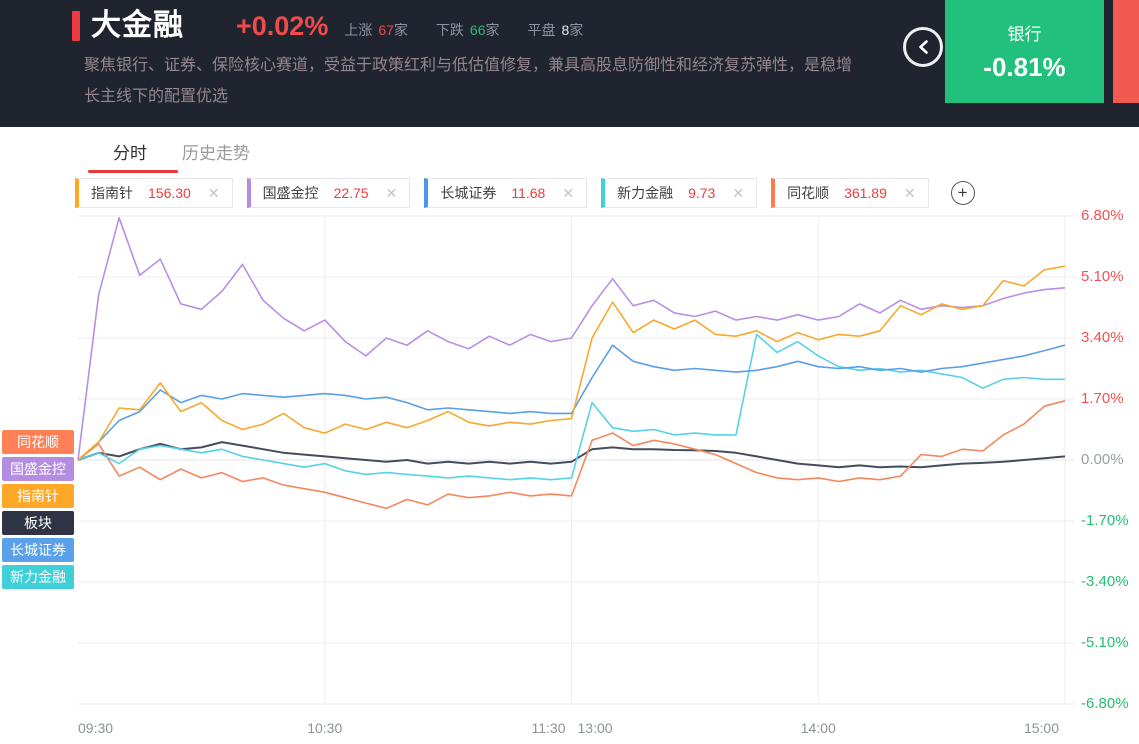 This screenshot has height=744, width=1139. Describe the element at coordinates (358, 30) in the screenshot. I see `stat-label: 上涨` at that location.